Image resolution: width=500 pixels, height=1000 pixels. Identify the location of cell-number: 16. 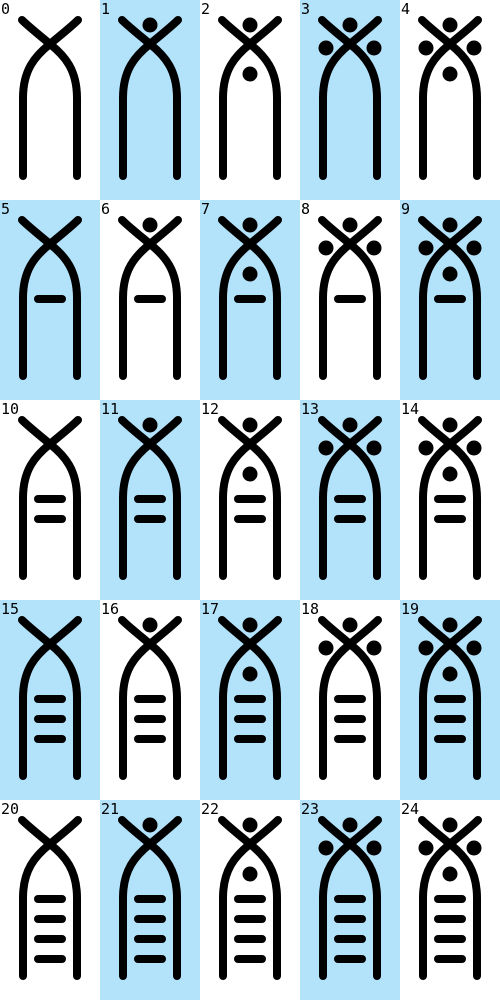
(110, 609).